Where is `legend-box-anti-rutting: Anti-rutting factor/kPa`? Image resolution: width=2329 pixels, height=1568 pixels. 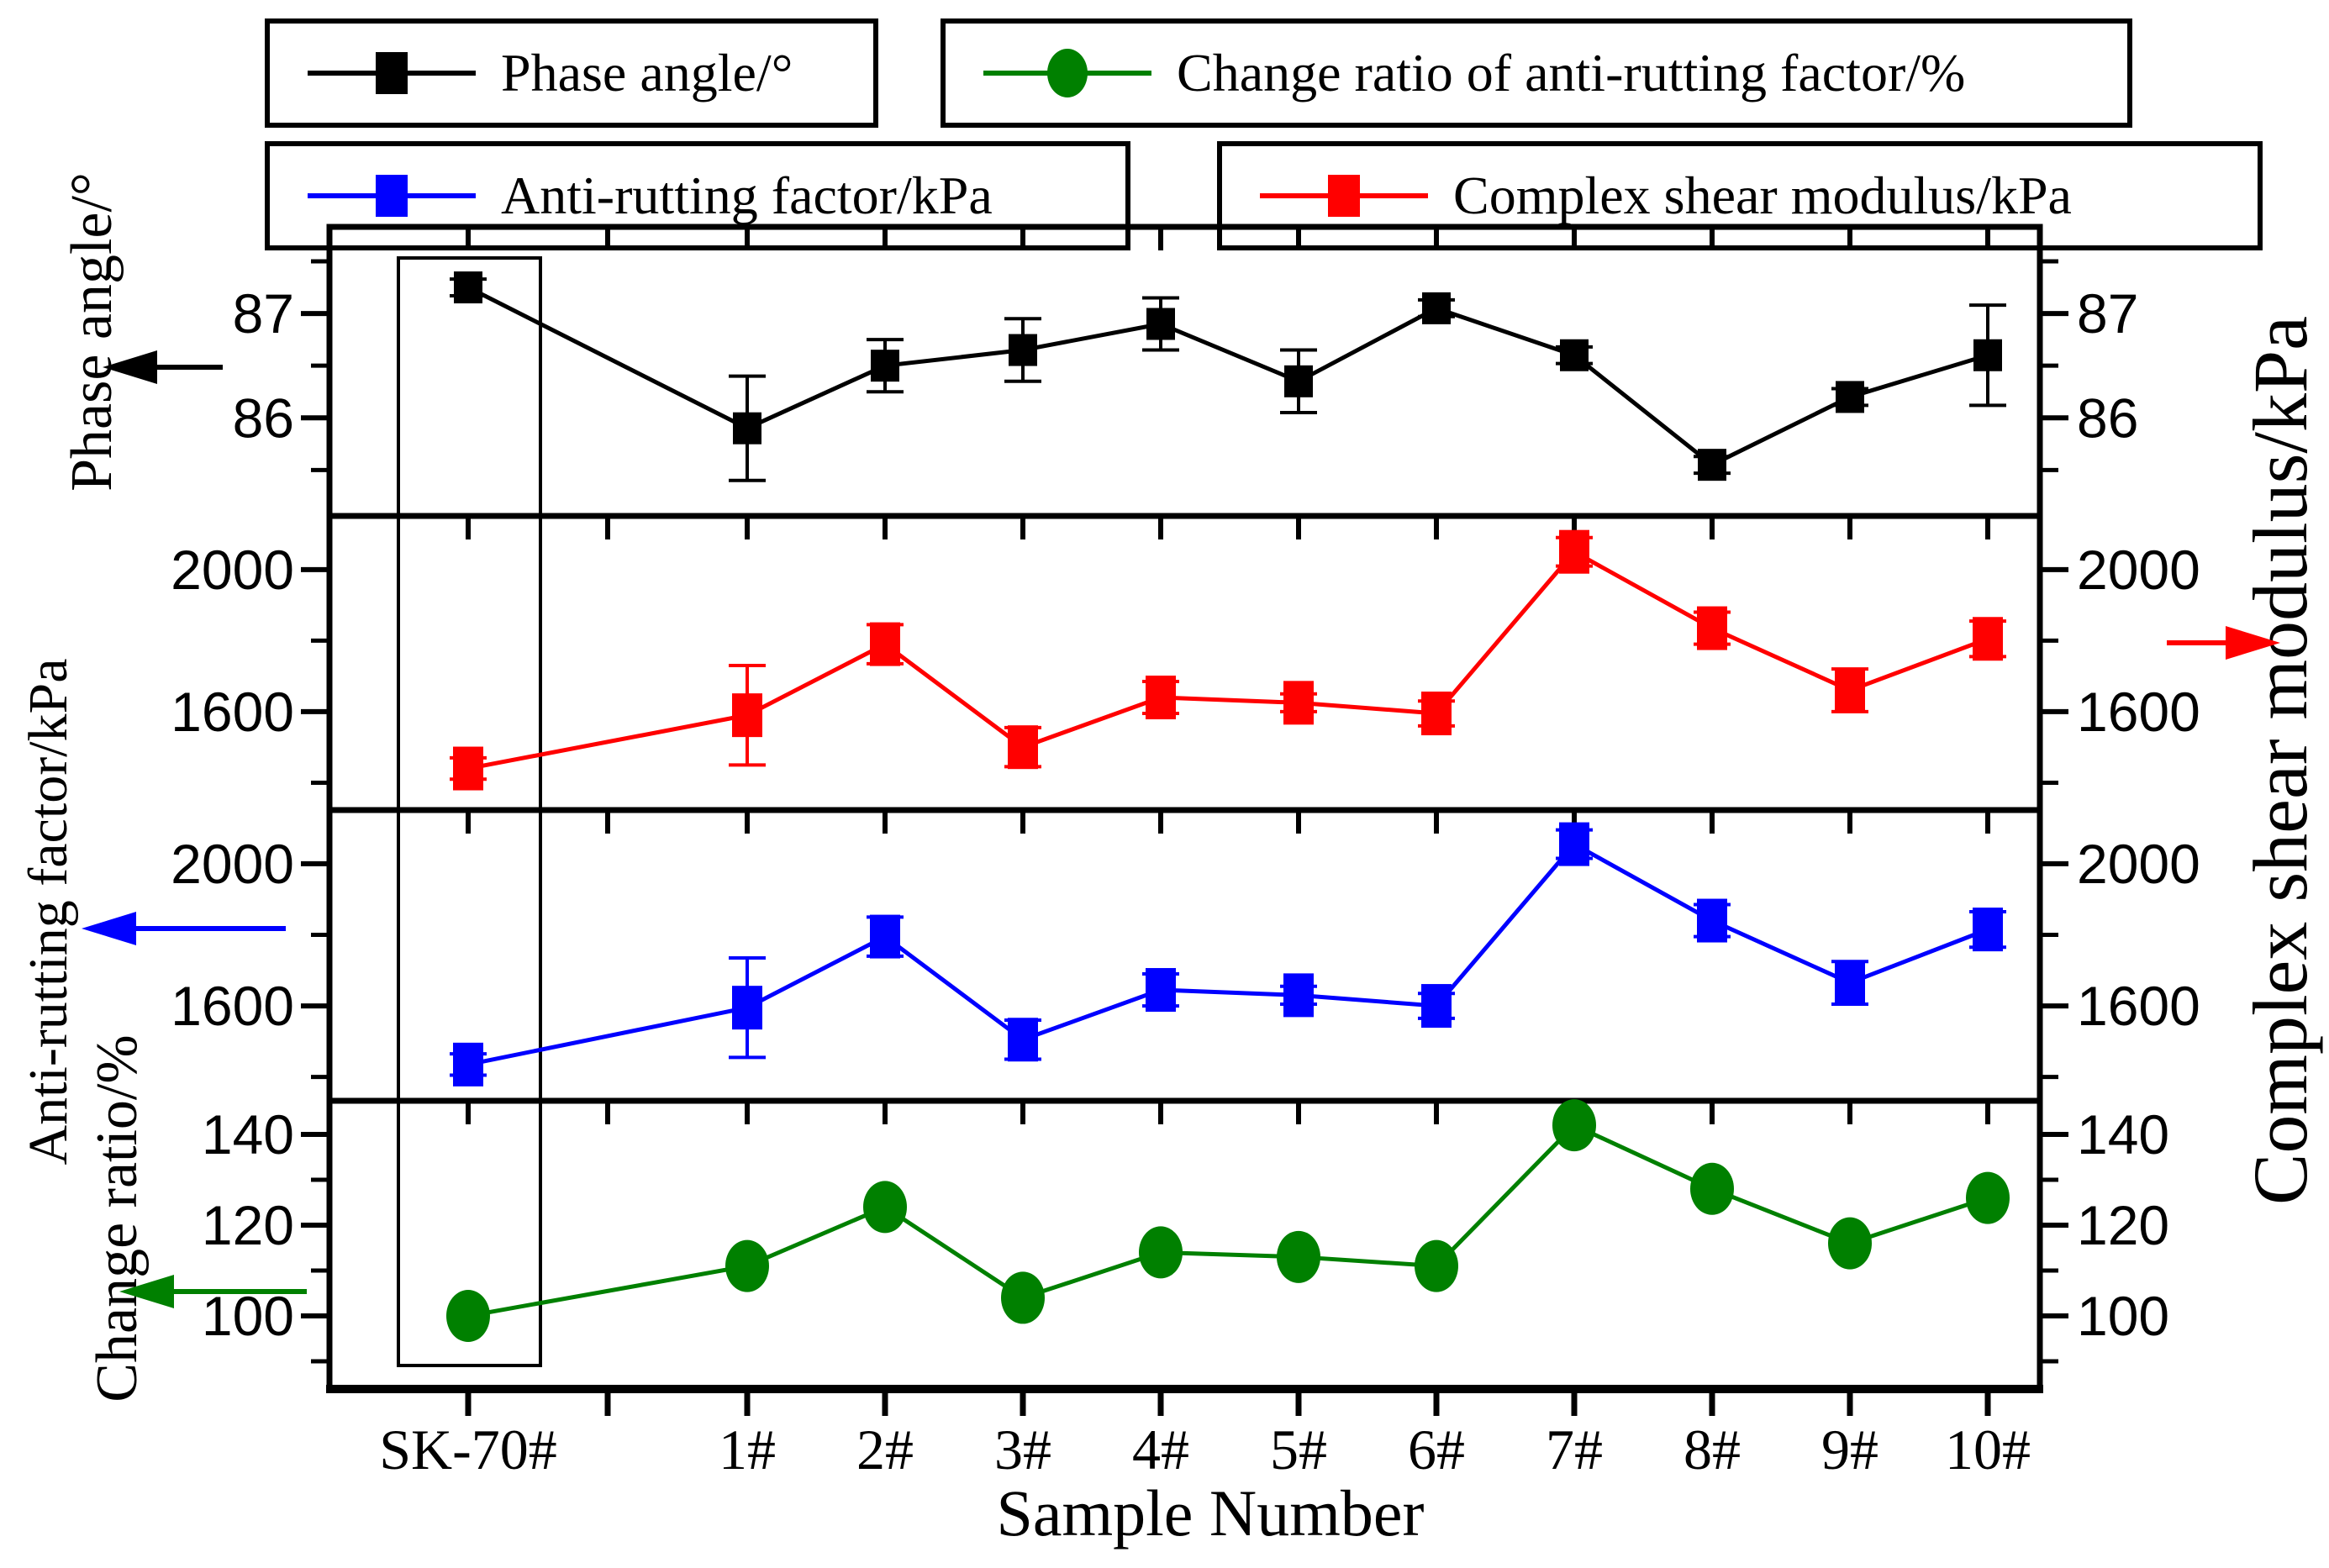 legend-box-anti-rutting: Anti-rutting factor/kPa is located at coordinates (697, 195).